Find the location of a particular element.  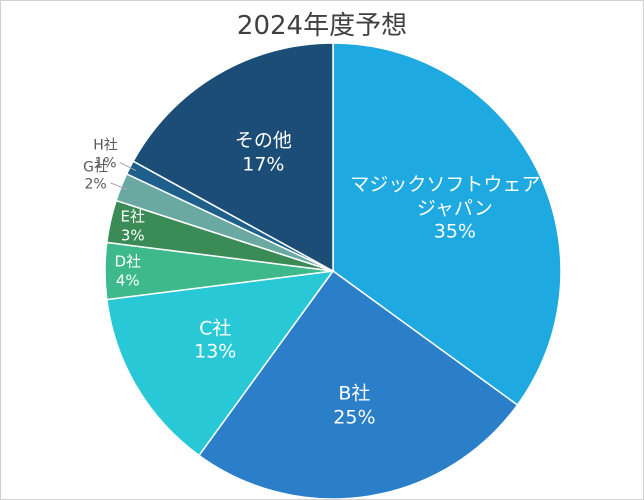

percent-label: 3% is located at coordinates (132, 235).